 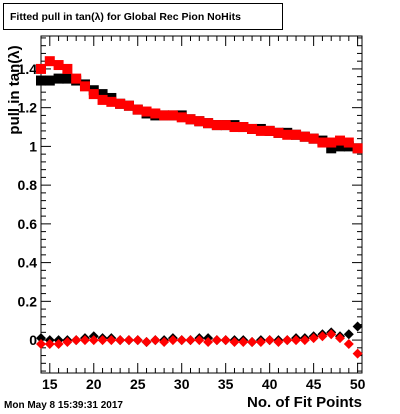 What do you see at coordinates (28, 263) in the screenshot?
I see `y-tick-label: 0.4` at bounding box center [28, 263].